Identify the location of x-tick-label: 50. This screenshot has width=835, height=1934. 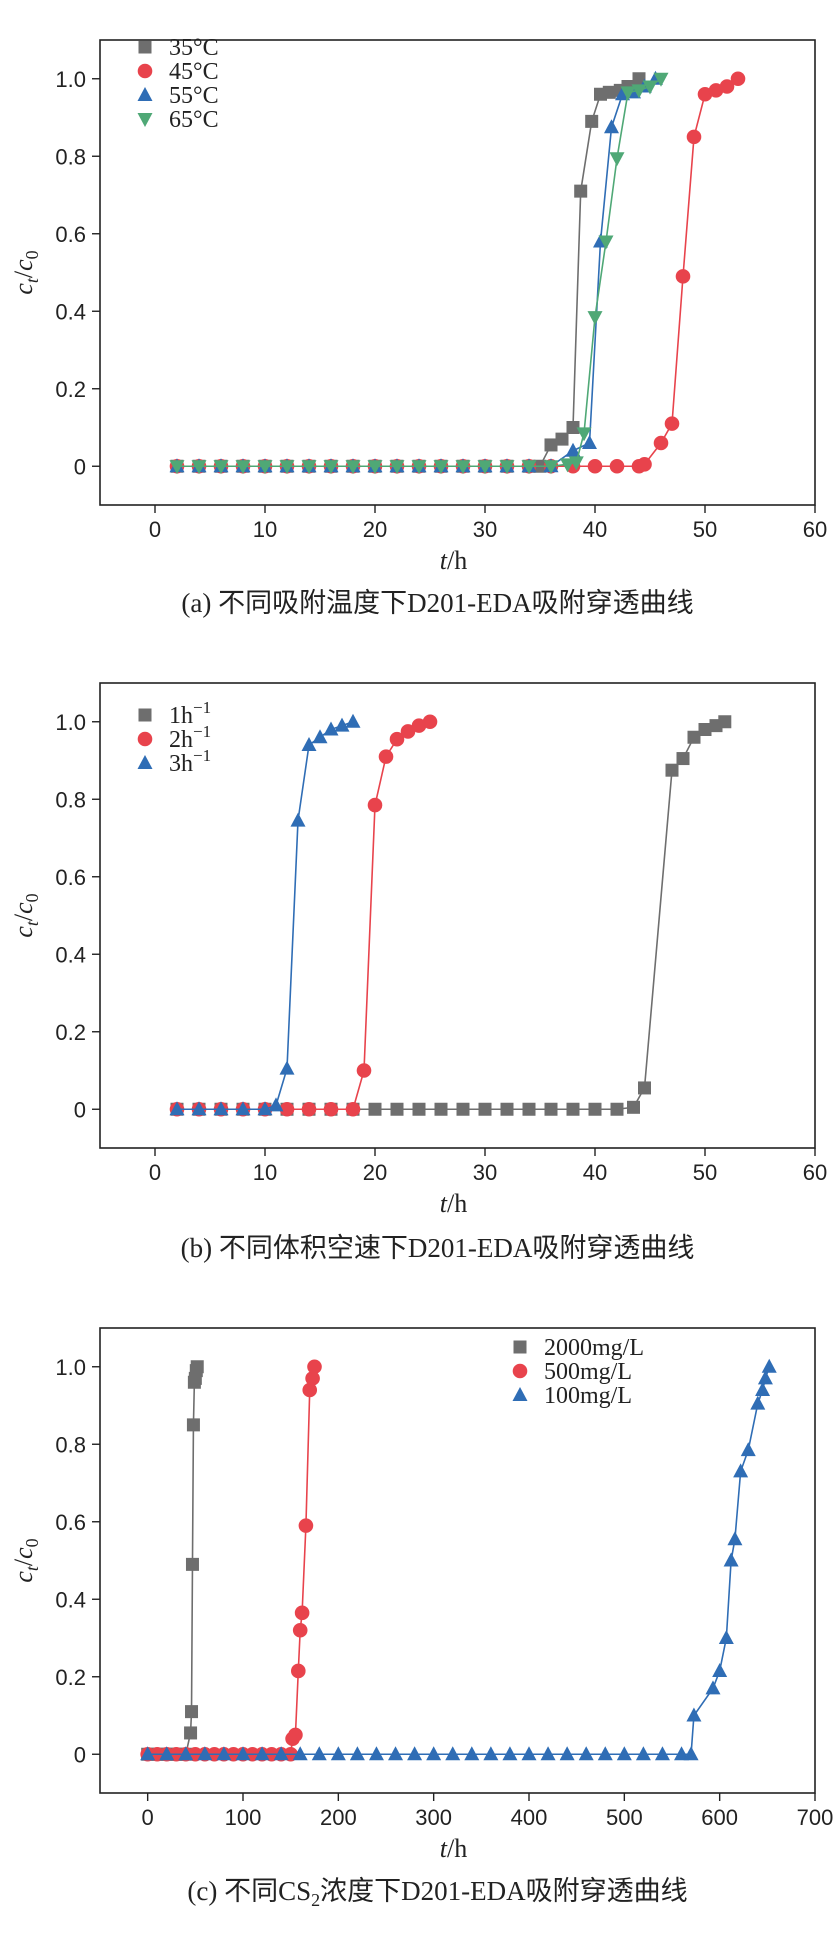
(705, 529).